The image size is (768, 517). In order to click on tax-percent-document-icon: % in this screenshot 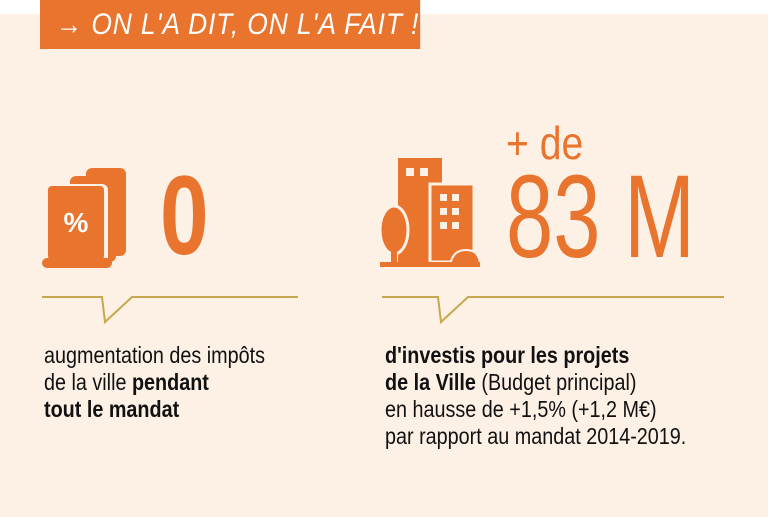, I will do `click(84, 218)`.